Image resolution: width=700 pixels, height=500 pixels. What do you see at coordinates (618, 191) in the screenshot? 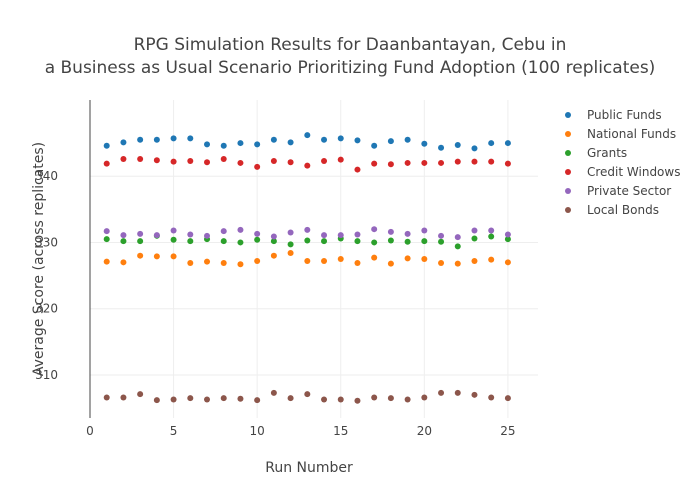
I see `legend-item: Private Sector` at bounding box center [618, 191].